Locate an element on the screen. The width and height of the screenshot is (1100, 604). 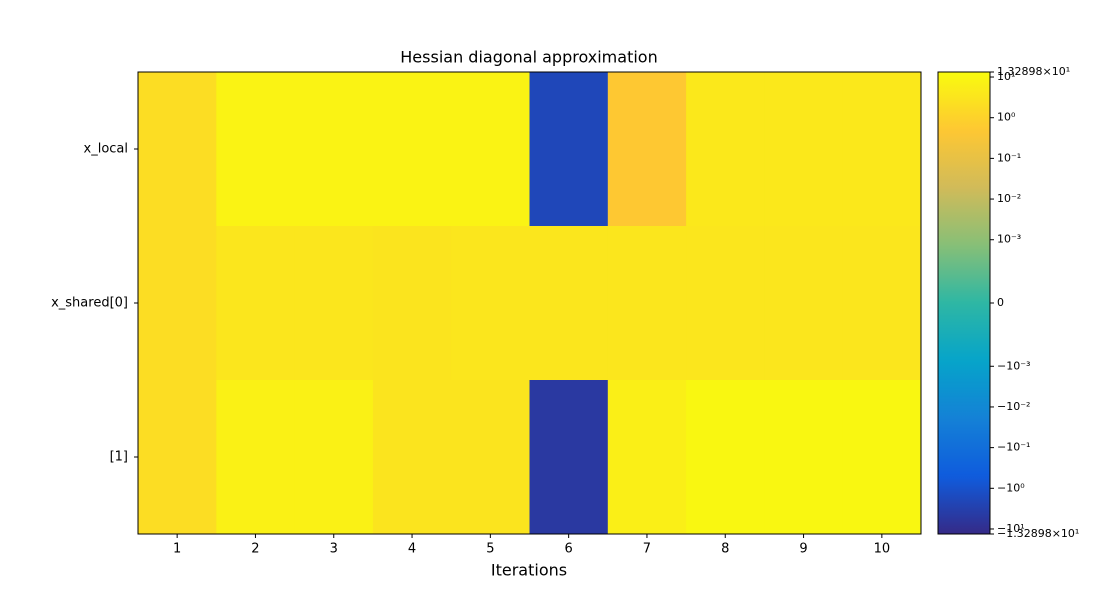
y-tick-label: x_local is located at coordinates (106, 149).